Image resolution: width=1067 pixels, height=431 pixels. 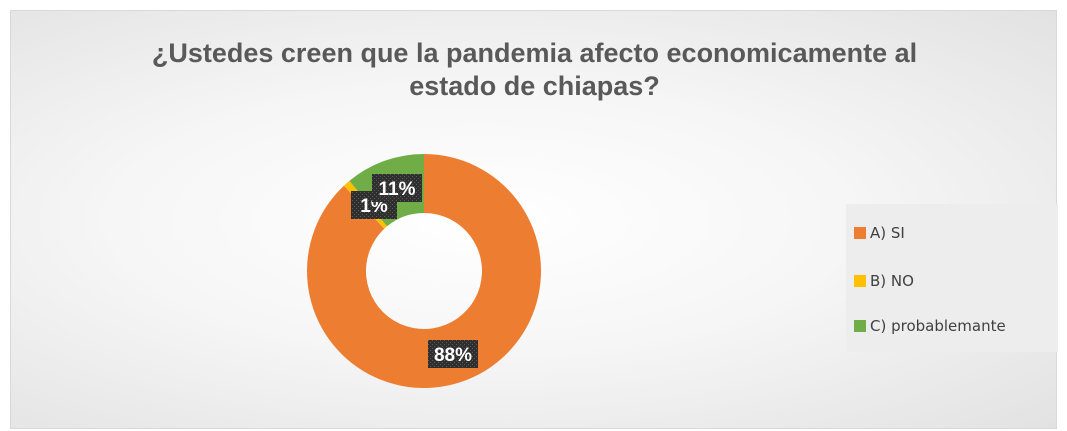 I want to click on legend-item-no: B) NO, so click(x=884, y=281).